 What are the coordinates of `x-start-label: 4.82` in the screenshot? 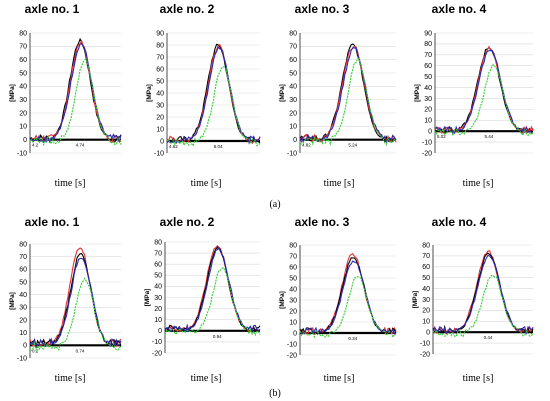 It's located at (306, 145).